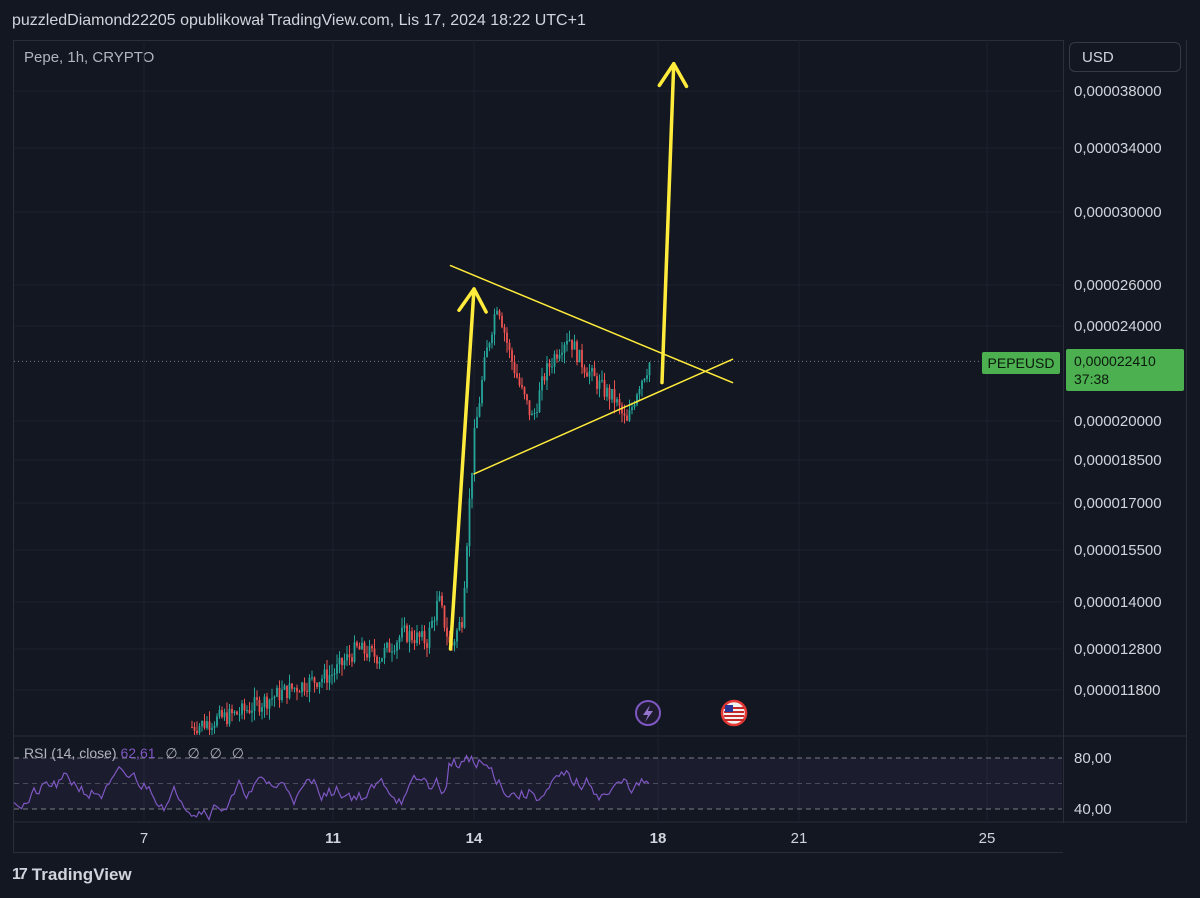 This screenshot has height=898, width=1200. What do you see at coordinates (1118, 550) in the screenshot?
I see `y-tick-label: 0,000015500` at bounding box center [1118, 550].